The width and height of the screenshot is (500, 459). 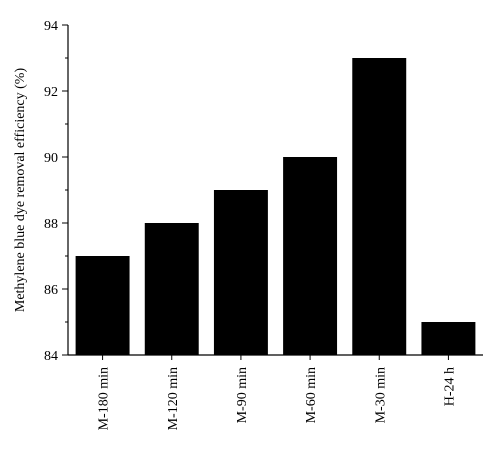 What do you see at coordinates (379, 206) in the screenshot?
I see `bar-m-30-min` at bounding box center [379, 206].